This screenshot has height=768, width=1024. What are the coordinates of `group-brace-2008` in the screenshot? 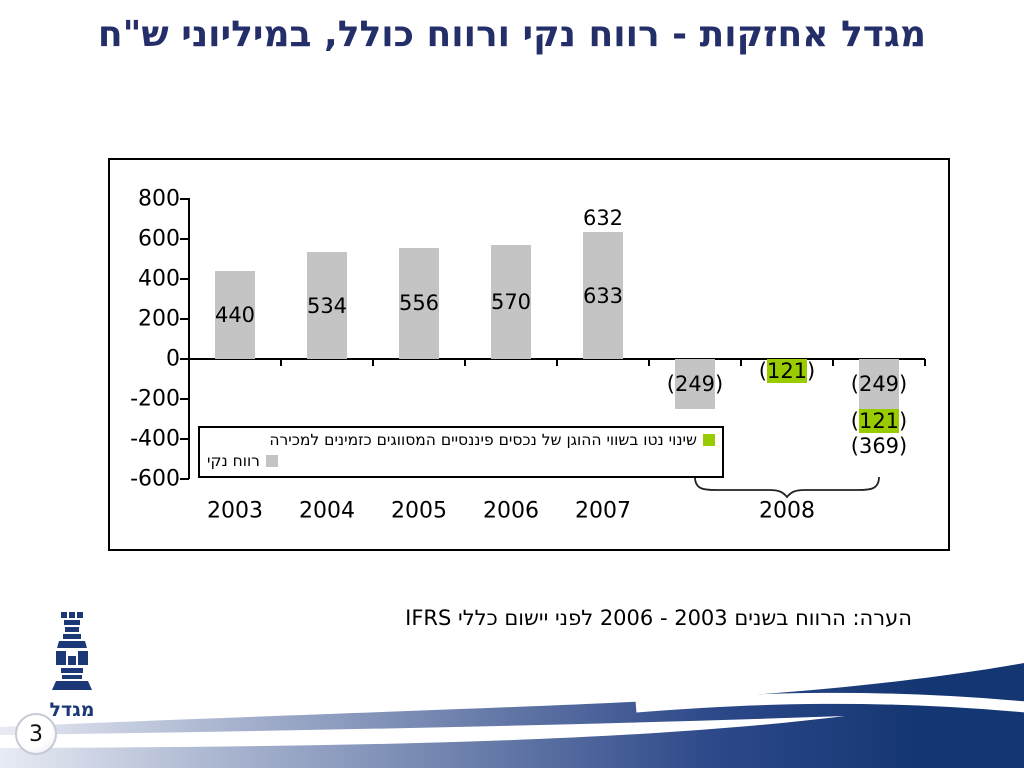 It's located at (787, 487).